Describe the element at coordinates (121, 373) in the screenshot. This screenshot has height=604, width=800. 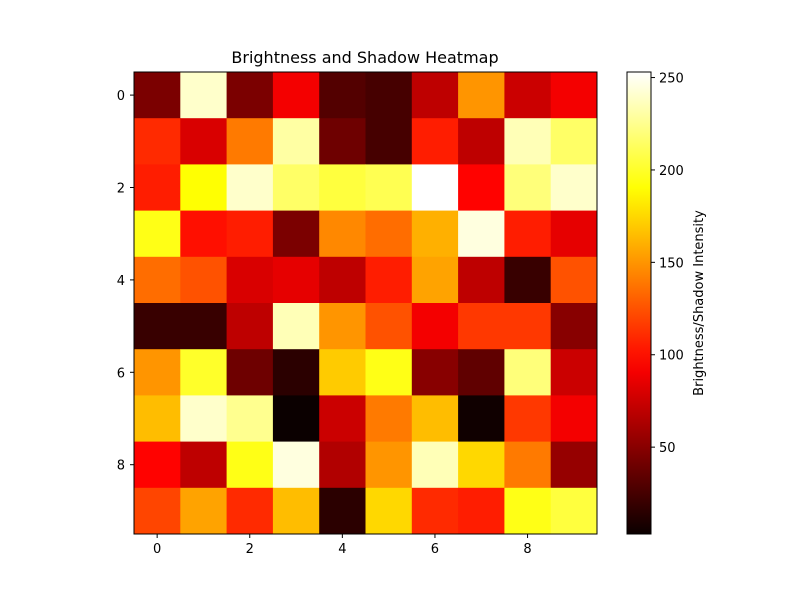
I see `y-tick-label: 6` at that location.